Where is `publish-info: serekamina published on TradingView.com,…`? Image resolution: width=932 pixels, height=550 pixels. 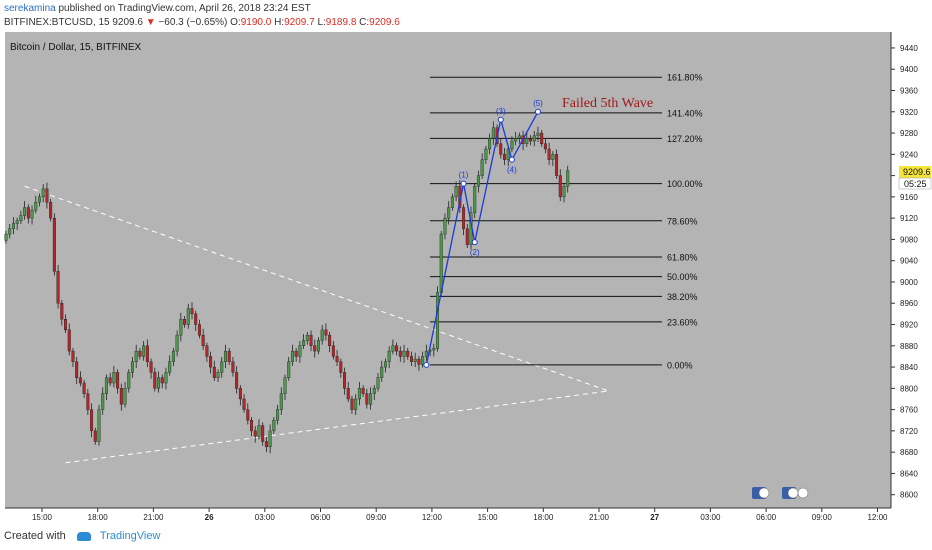 publish-info: serekamina published on TradingView.com,… is located at coordinates (157, 8).